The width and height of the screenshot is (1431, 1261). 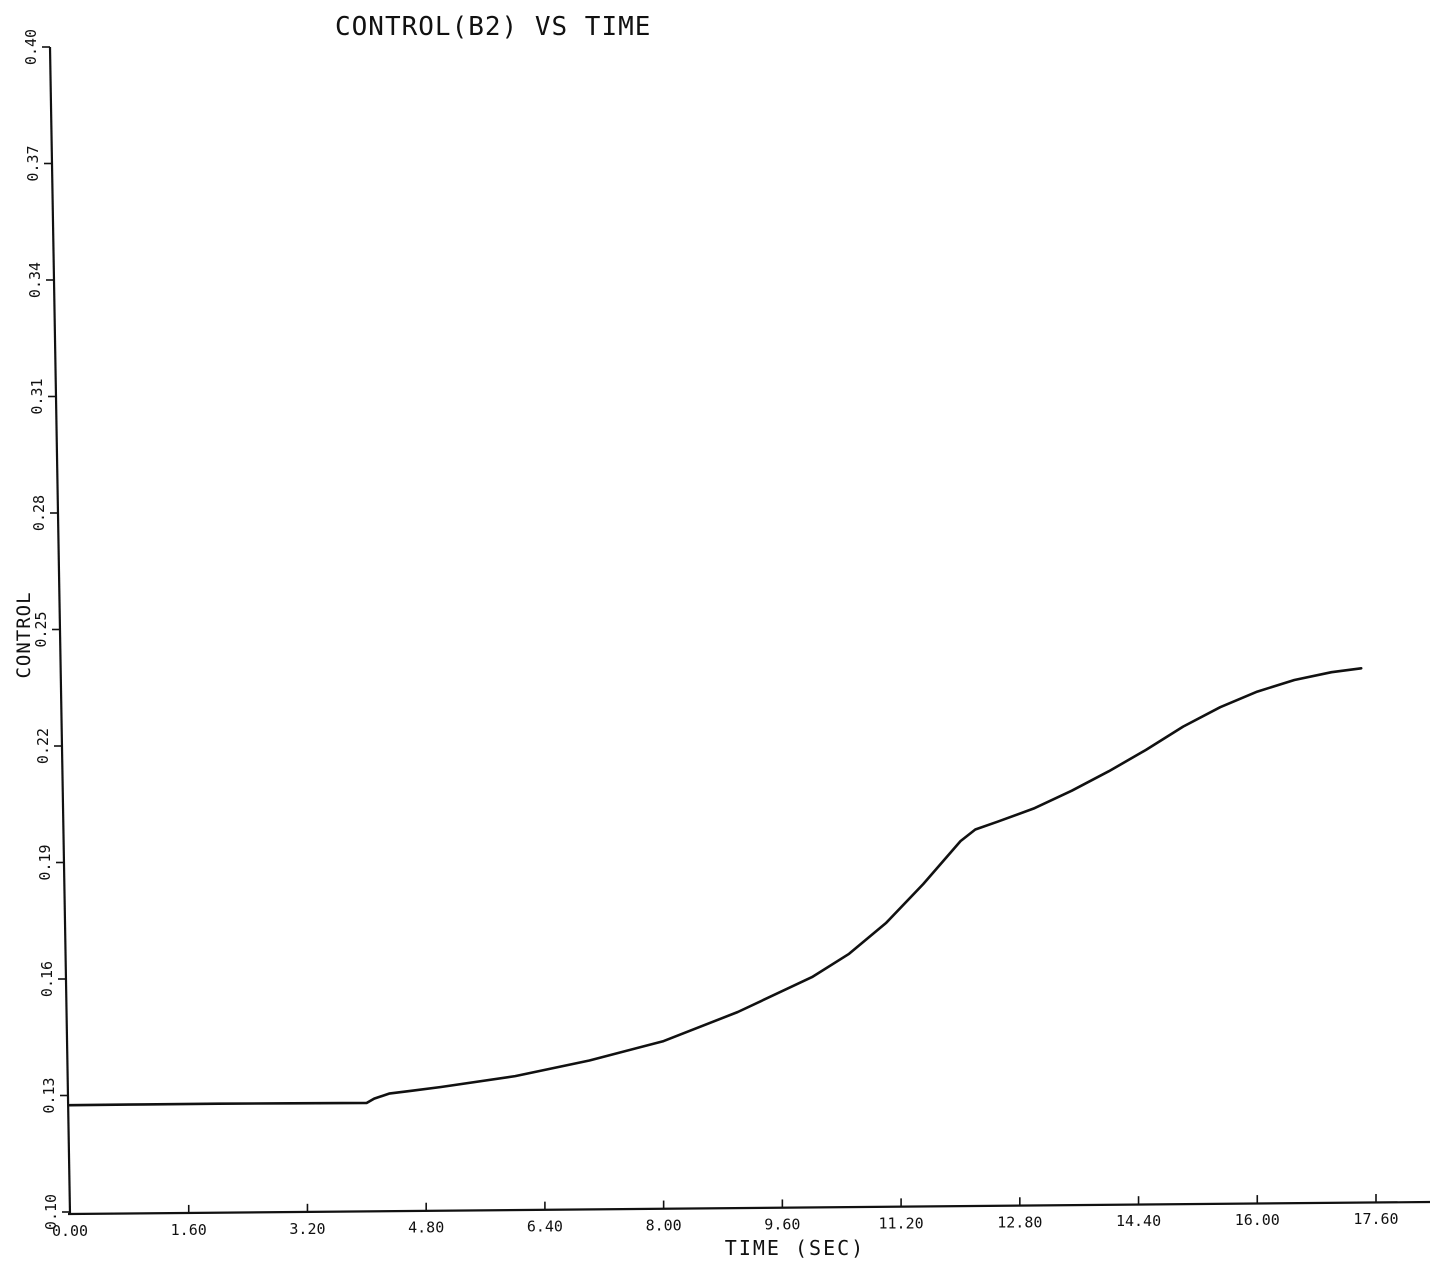 What do you see at coordinates (1375, 1219) in the screenshot?
I see `x-tick-label: 17.60` at bounding box center [1375, 1219].